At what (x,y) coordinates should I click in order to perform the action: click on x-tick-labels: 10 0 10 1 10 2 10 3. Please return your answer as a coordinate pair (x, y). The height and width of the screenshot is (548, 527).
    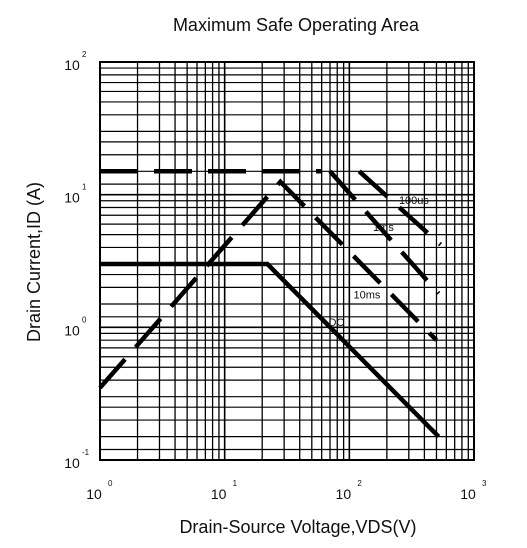
    Looking at the image, I should click on (286, 490).